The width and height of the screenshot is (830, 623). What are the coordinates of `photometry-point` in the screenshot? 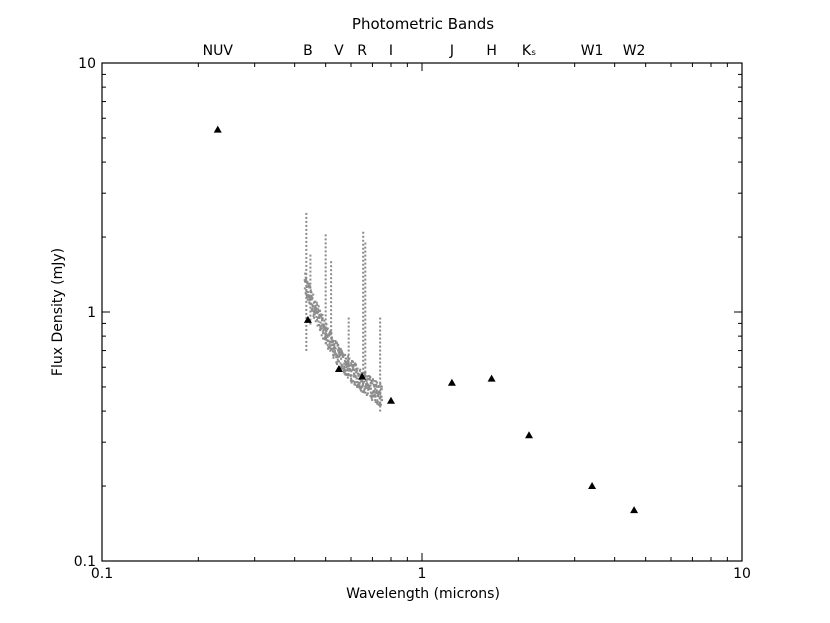 It's located at (217, 129).